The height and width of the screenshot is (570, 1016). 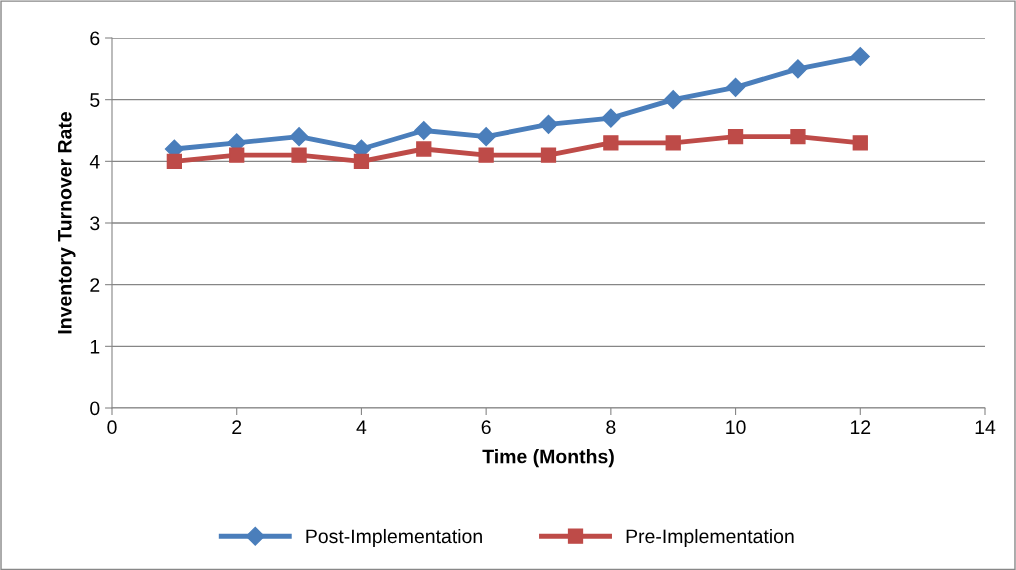 I want to click on x-tick-label: 10, so click(x=736, y=427).